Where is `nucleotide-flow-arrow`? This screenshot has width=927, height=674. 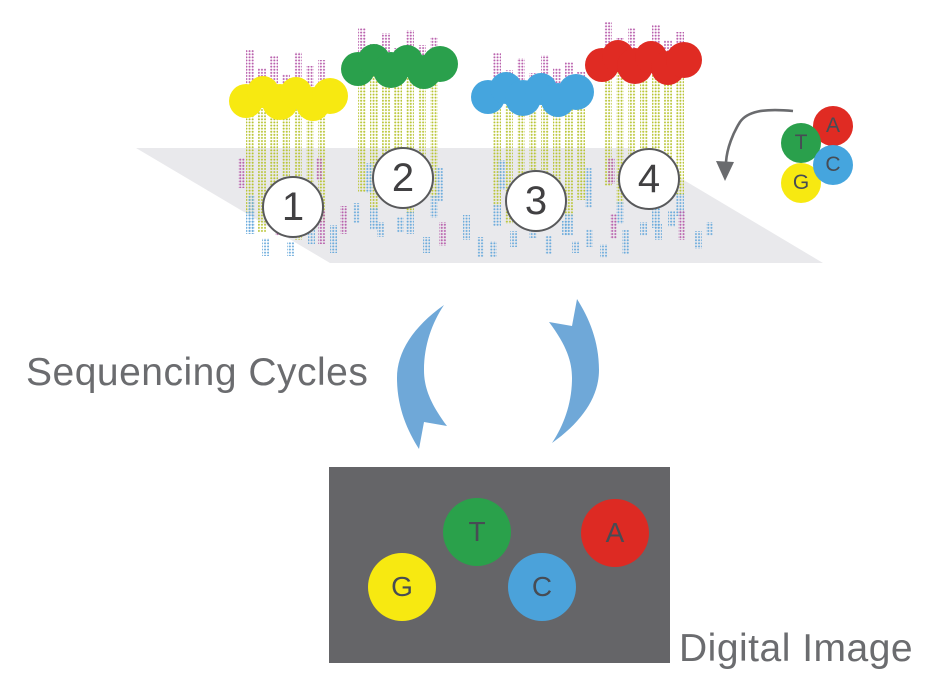
nucleotide-flow-arrow is located at coordinates (755, 144).